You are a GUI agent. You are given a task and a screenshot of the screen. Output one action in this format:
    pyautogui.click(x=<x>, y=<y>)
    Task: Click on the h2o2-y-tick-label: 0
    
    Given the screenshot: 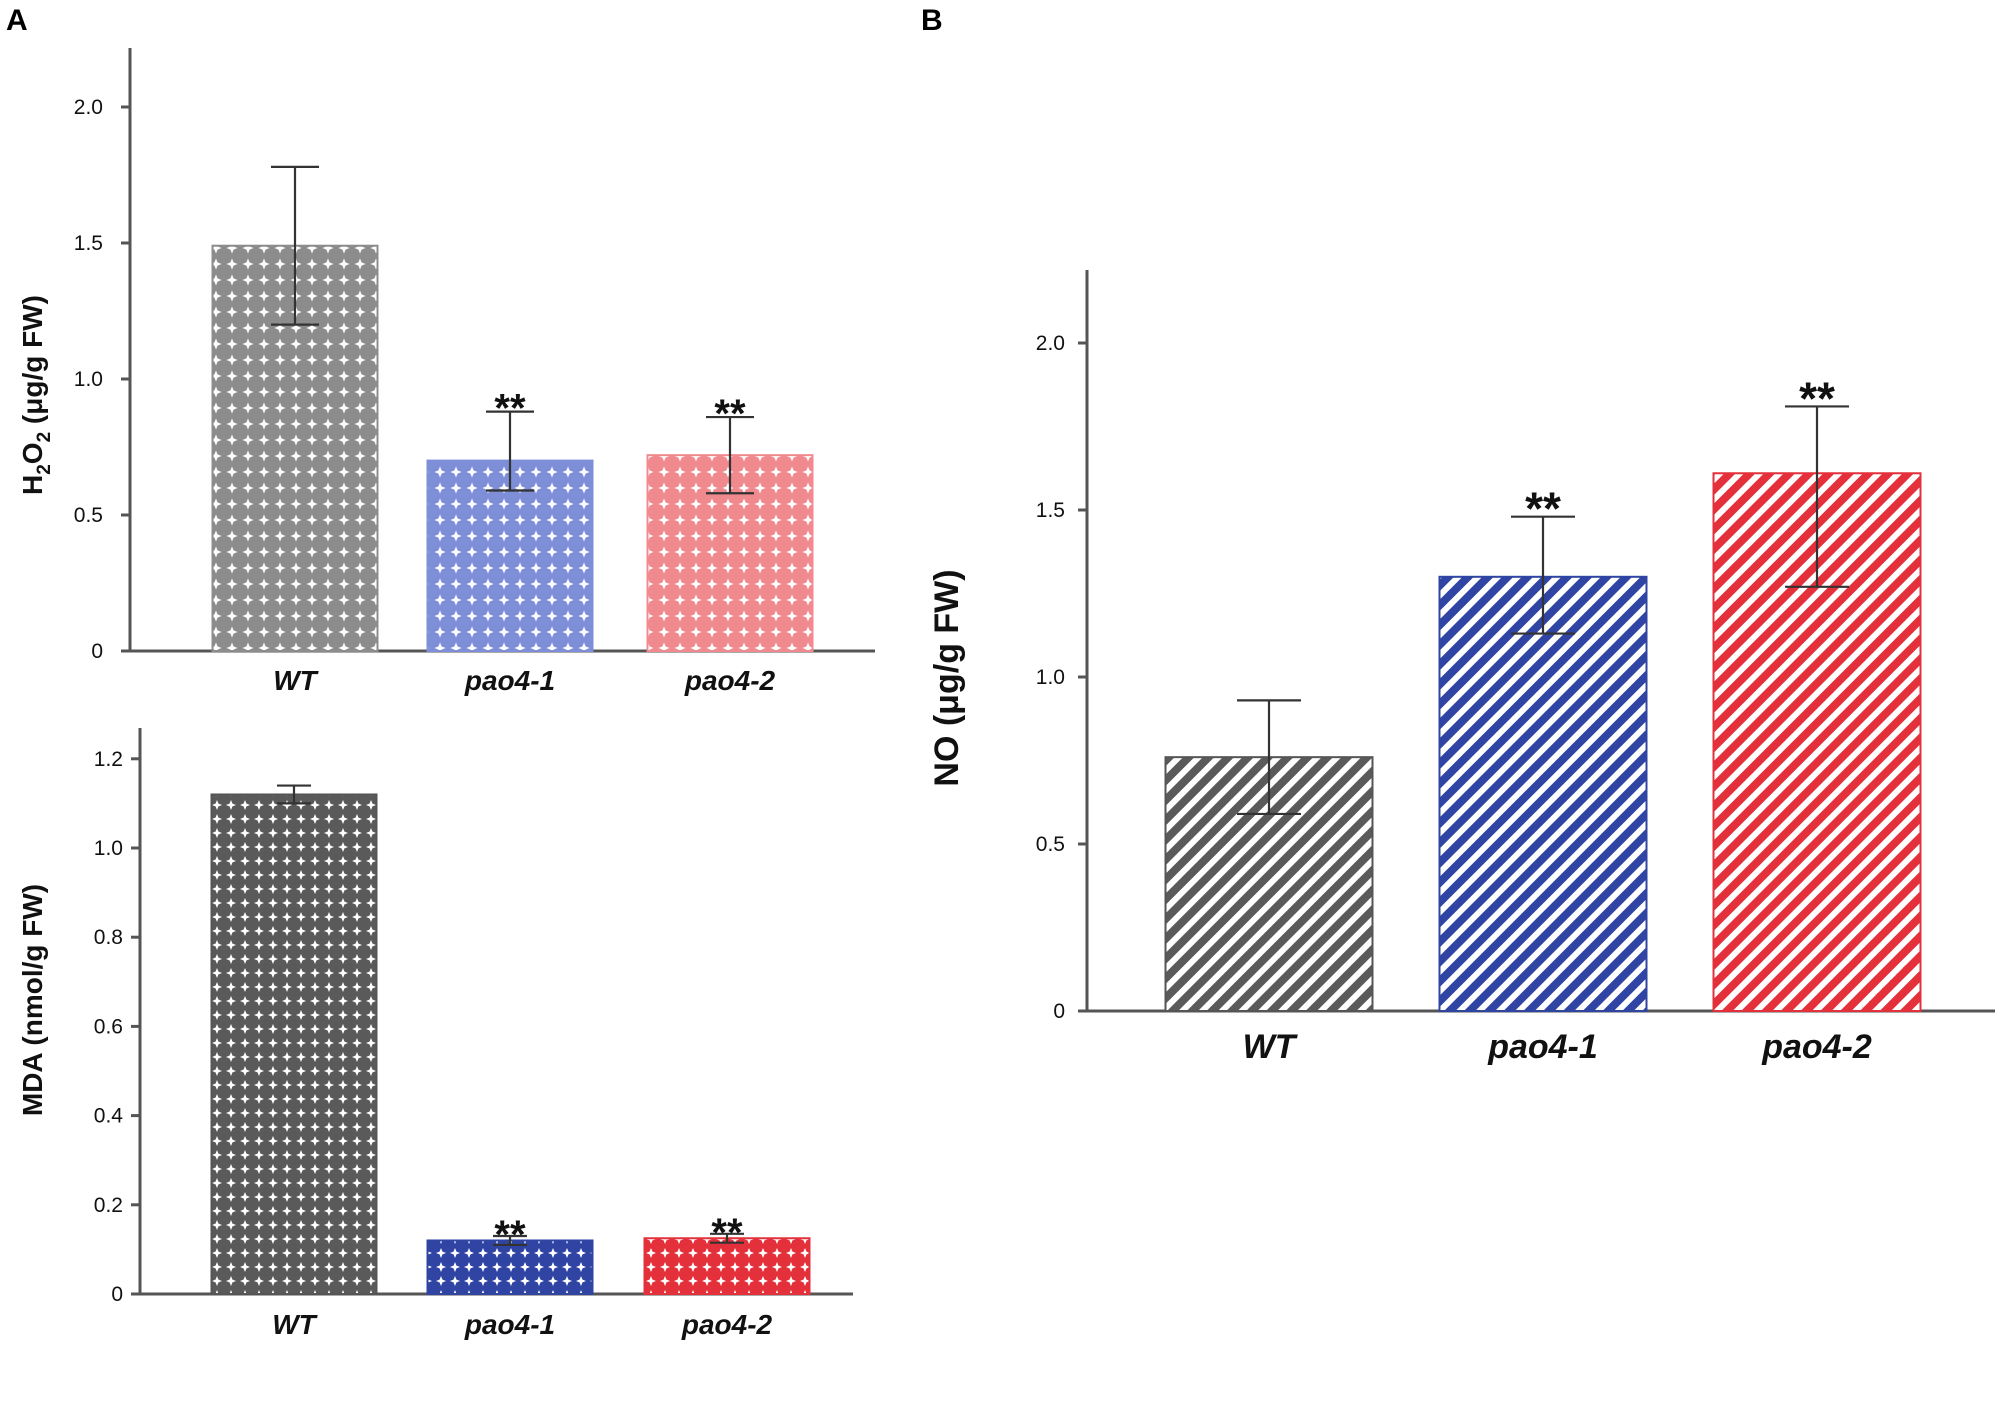 What is the action you would take?
    pyautogui.click(x=97, y=651)
    